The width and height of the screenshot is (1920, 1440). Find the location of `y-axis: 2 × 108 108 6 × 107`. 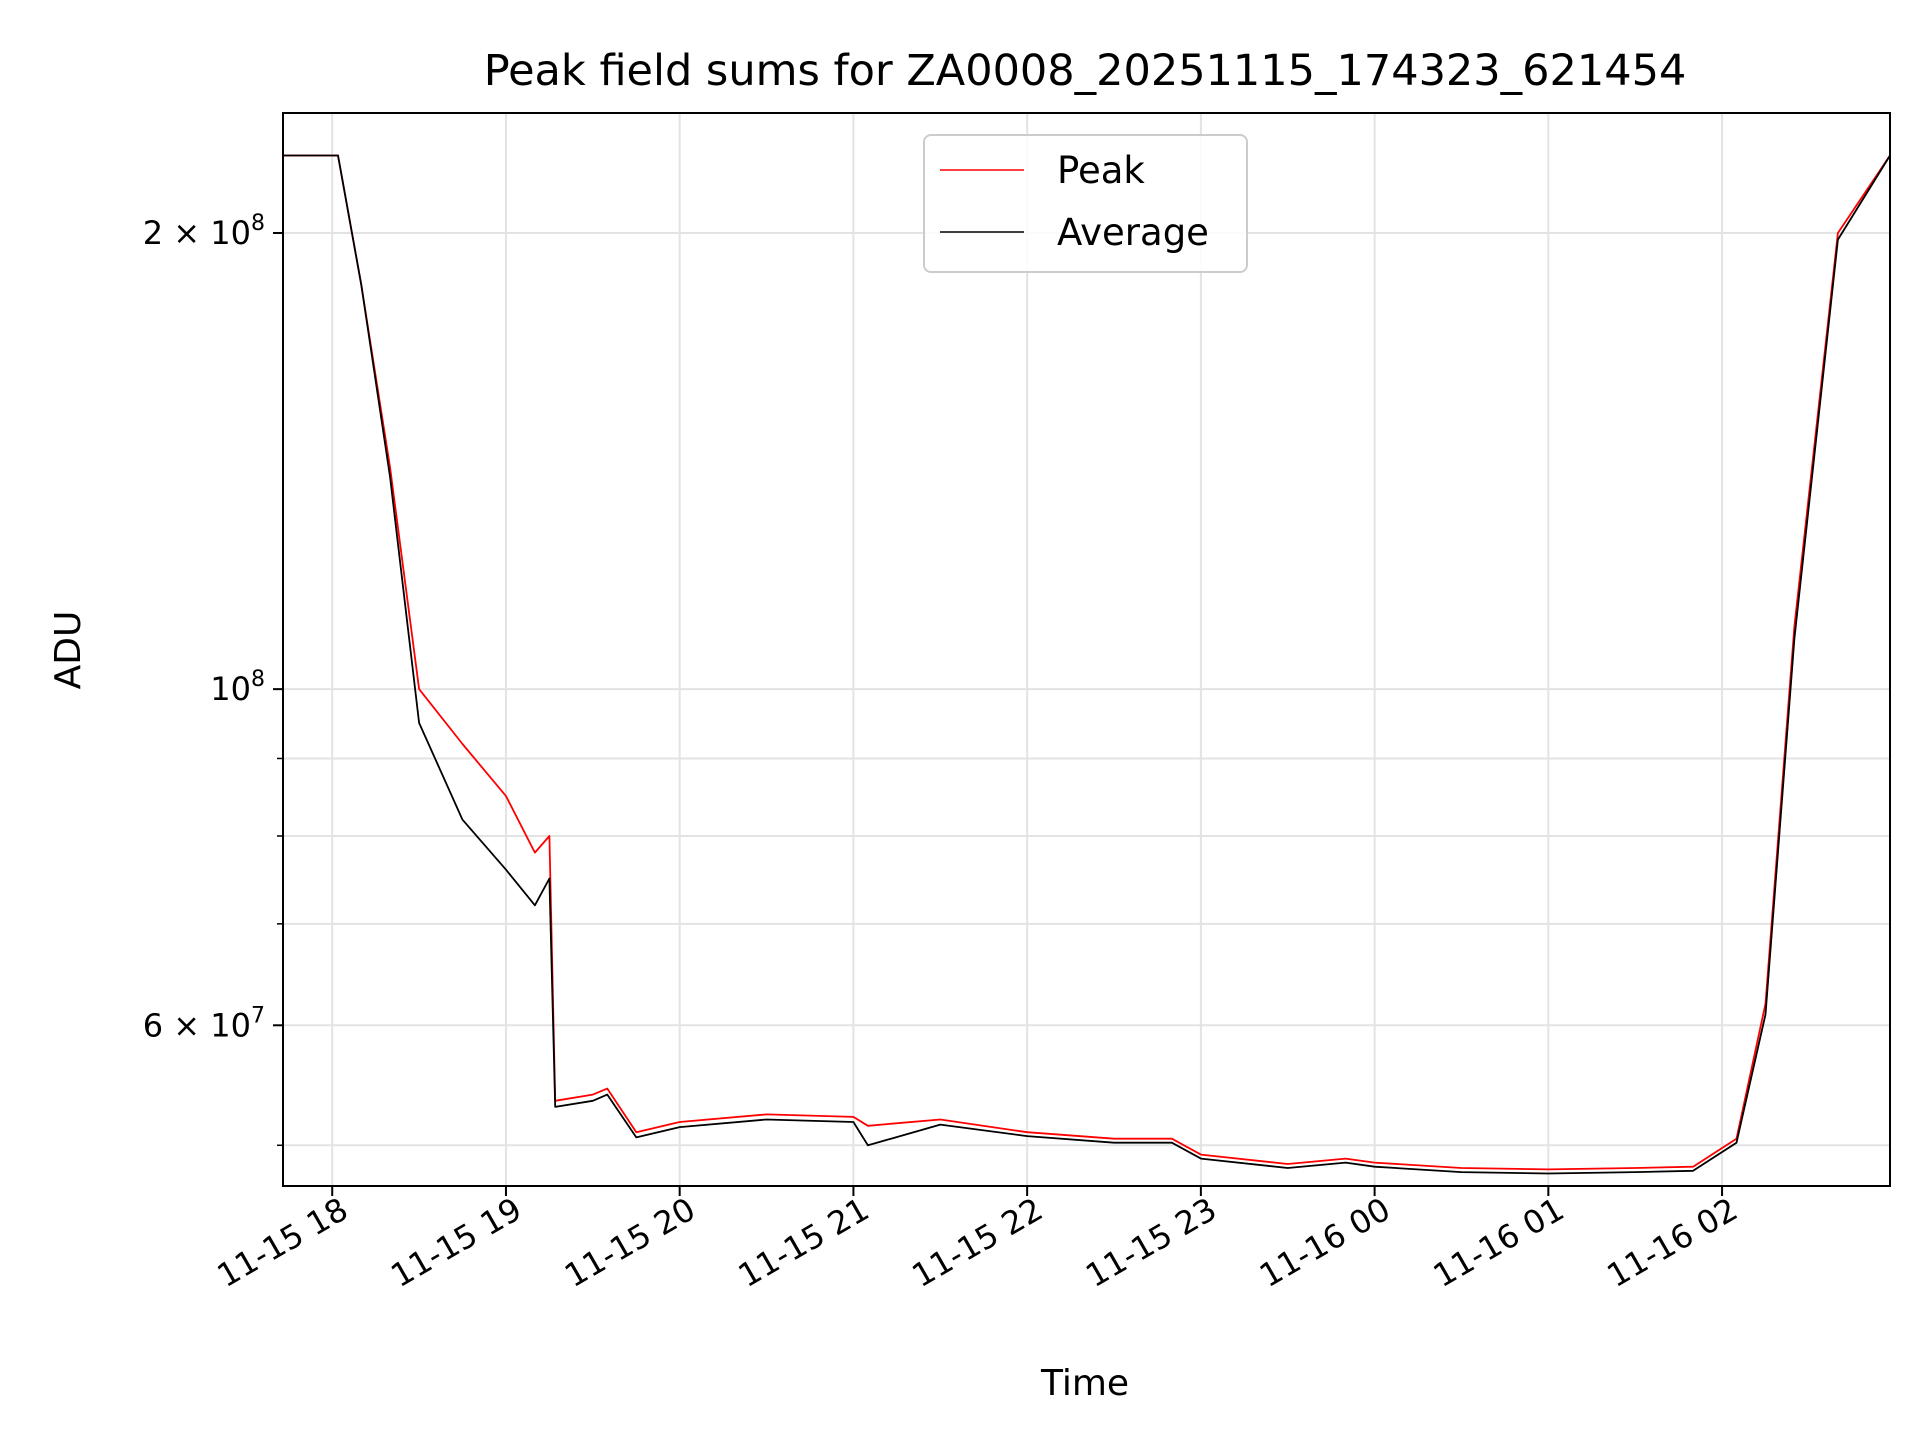

y-axis: 2 × 108 108 6 × 107 is located at coordinates (213, 679).